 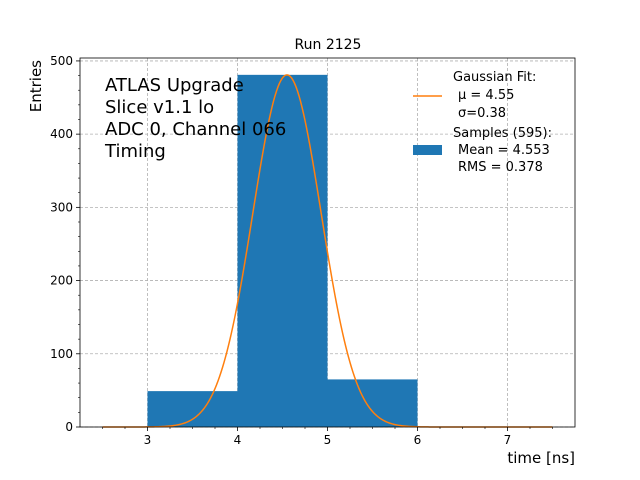 What do you see at coordinates (500, 167) in the screenshot?
I see `legend-hist-rms: RMS = 0.378` at bounding box center [500, 167].